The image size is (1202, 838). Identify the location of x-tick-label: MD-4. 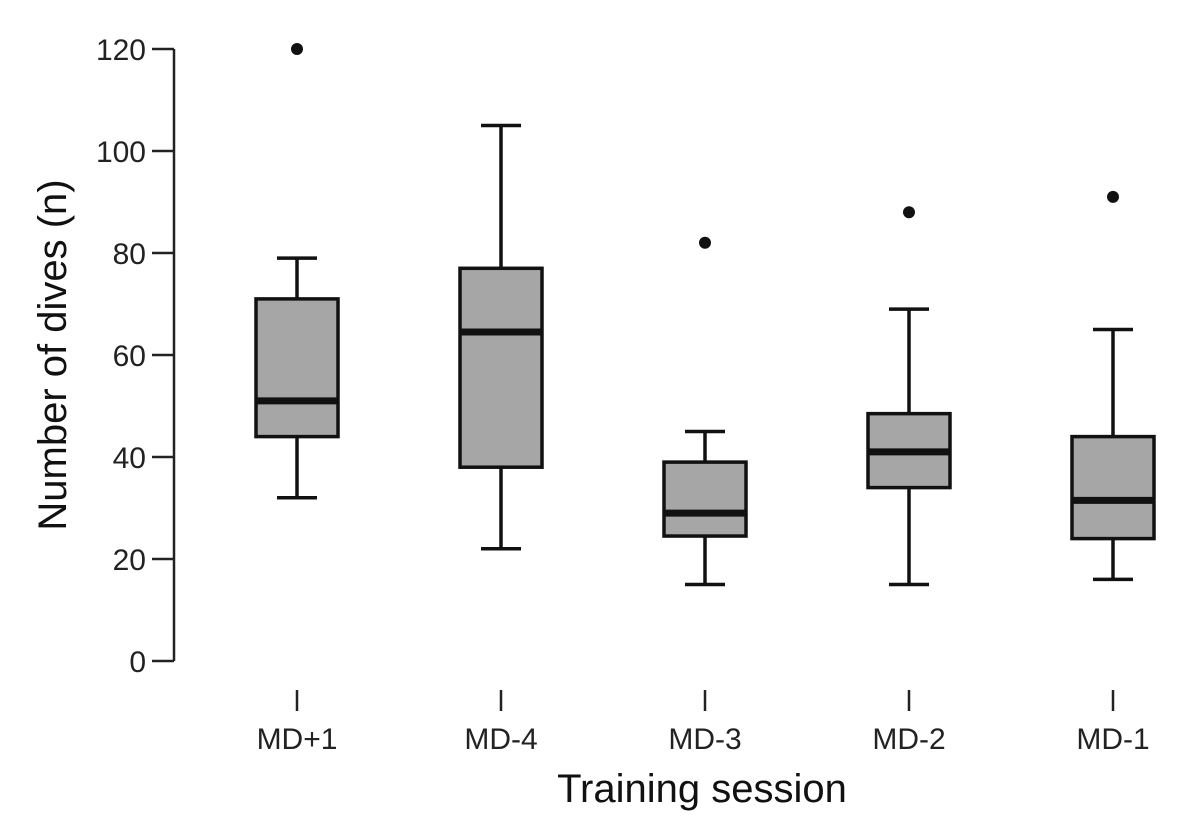
(500, 739).